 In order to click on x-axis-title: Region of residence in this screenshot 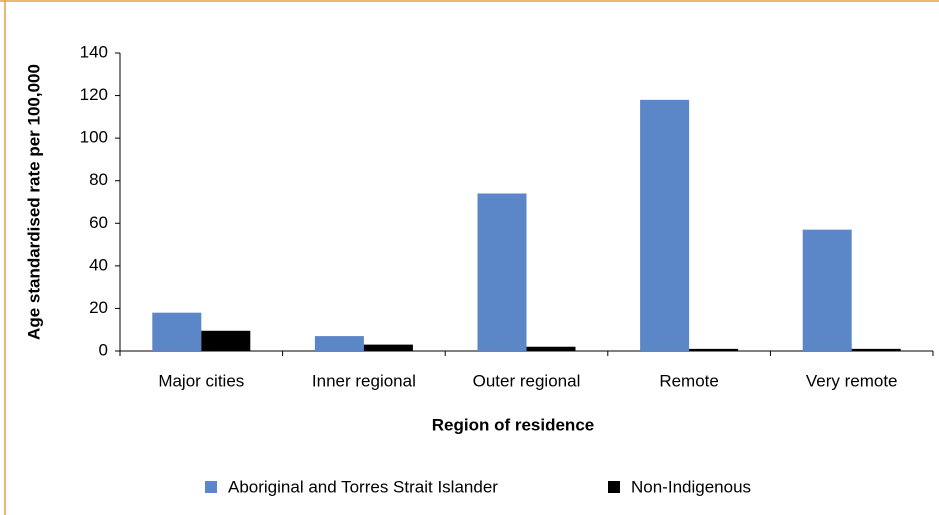, I will do `click(513, 424)`.